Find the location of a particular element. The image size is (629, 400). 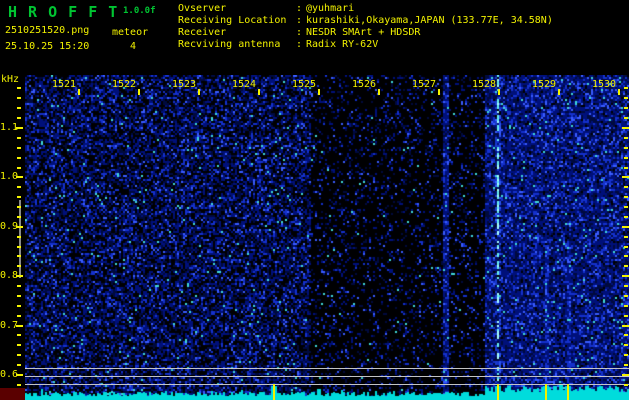

frequency-axis-label: 0.9 is located at coordinates (9, 226).